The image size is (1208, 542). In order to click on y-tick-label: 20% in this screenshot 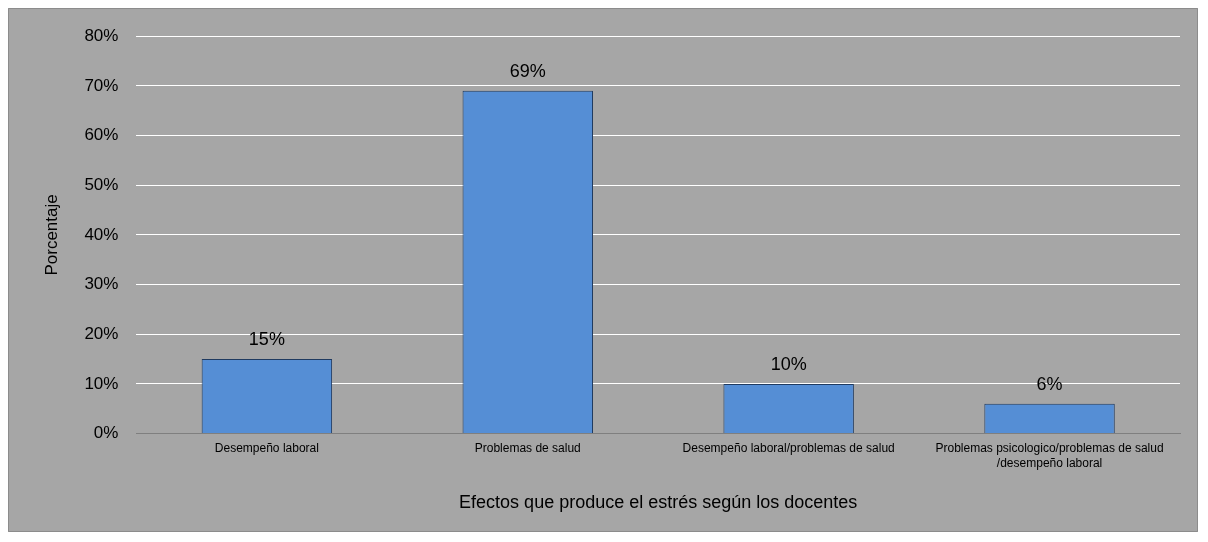, I will do `click(101, 333)`.